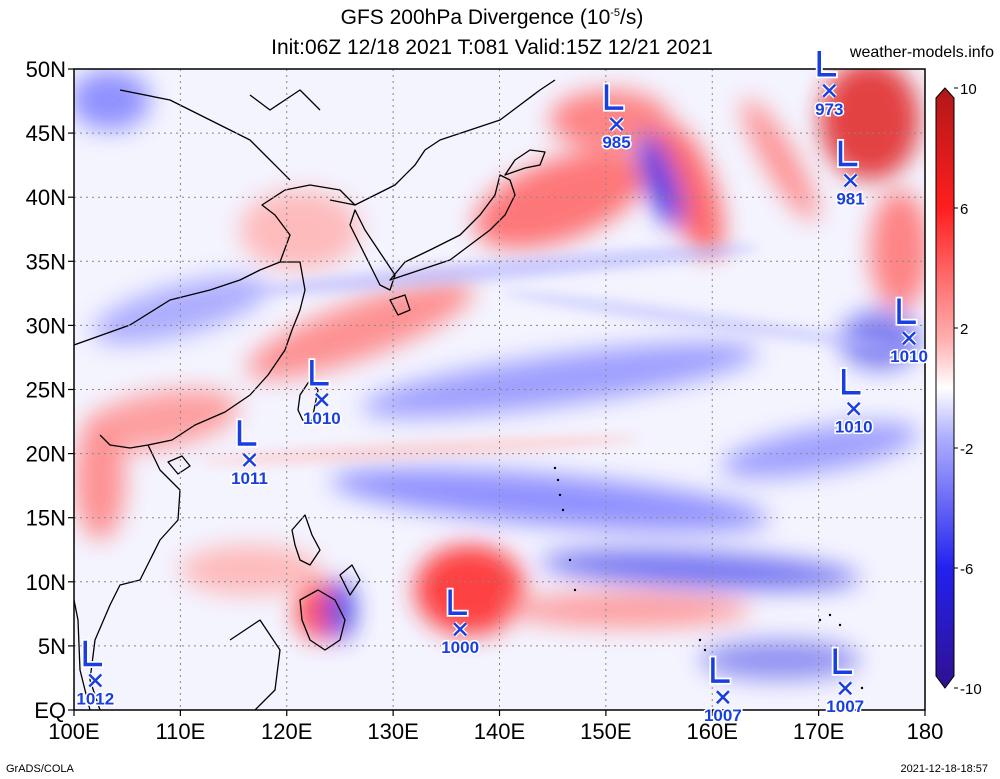 The image size is (1000, 779). What do you see at coordinates (605, 731) in the screenshot?
I see `lon-tick-label: 150E` at bounding box center [605, 731].